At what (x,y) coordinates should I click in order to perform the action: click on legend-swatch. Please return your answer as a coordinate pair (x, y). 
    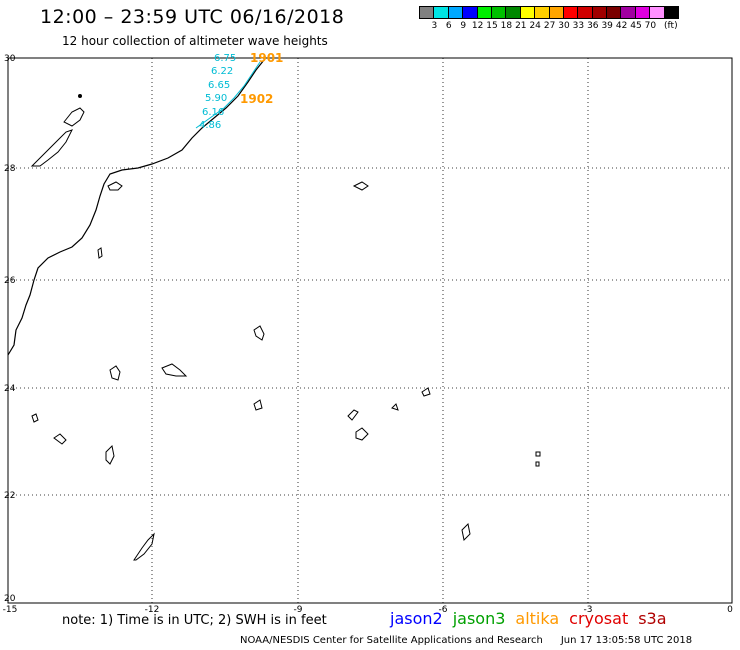
    Looking at the image, I should click on (671, 12).